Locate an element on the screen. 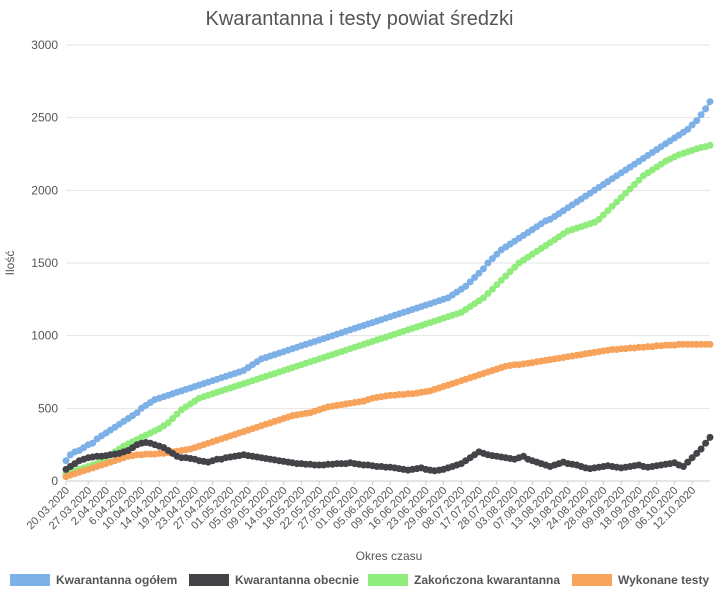 The height and width of the screenshot is (600, 719). legend-item: Kwarantanna obecnie is located at coordinates (274, 580).